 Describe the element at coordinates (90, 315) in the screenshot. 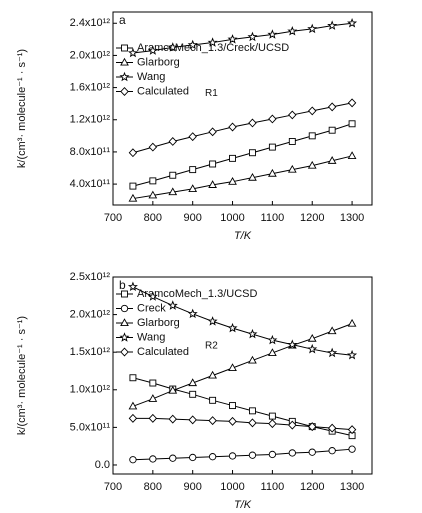

I see `y-tick-label: 2.0x10¹²` at that location.